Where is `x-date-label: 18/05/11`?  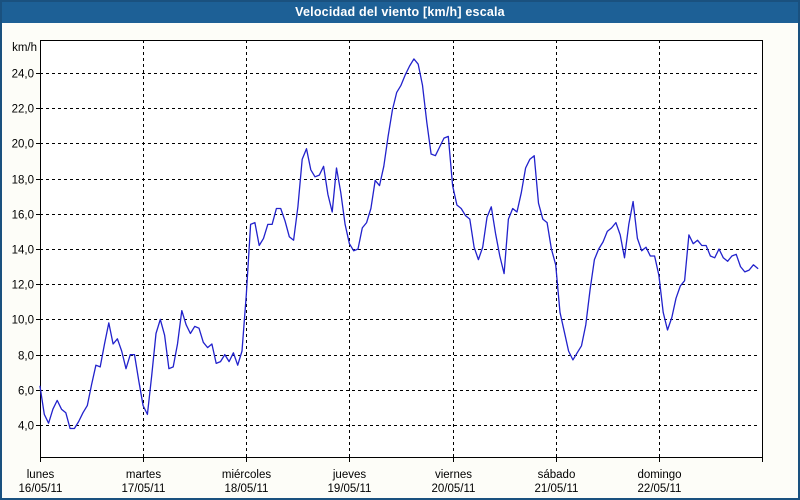
x-date-label: 18/05/11 is located at coordinates (247, 489).